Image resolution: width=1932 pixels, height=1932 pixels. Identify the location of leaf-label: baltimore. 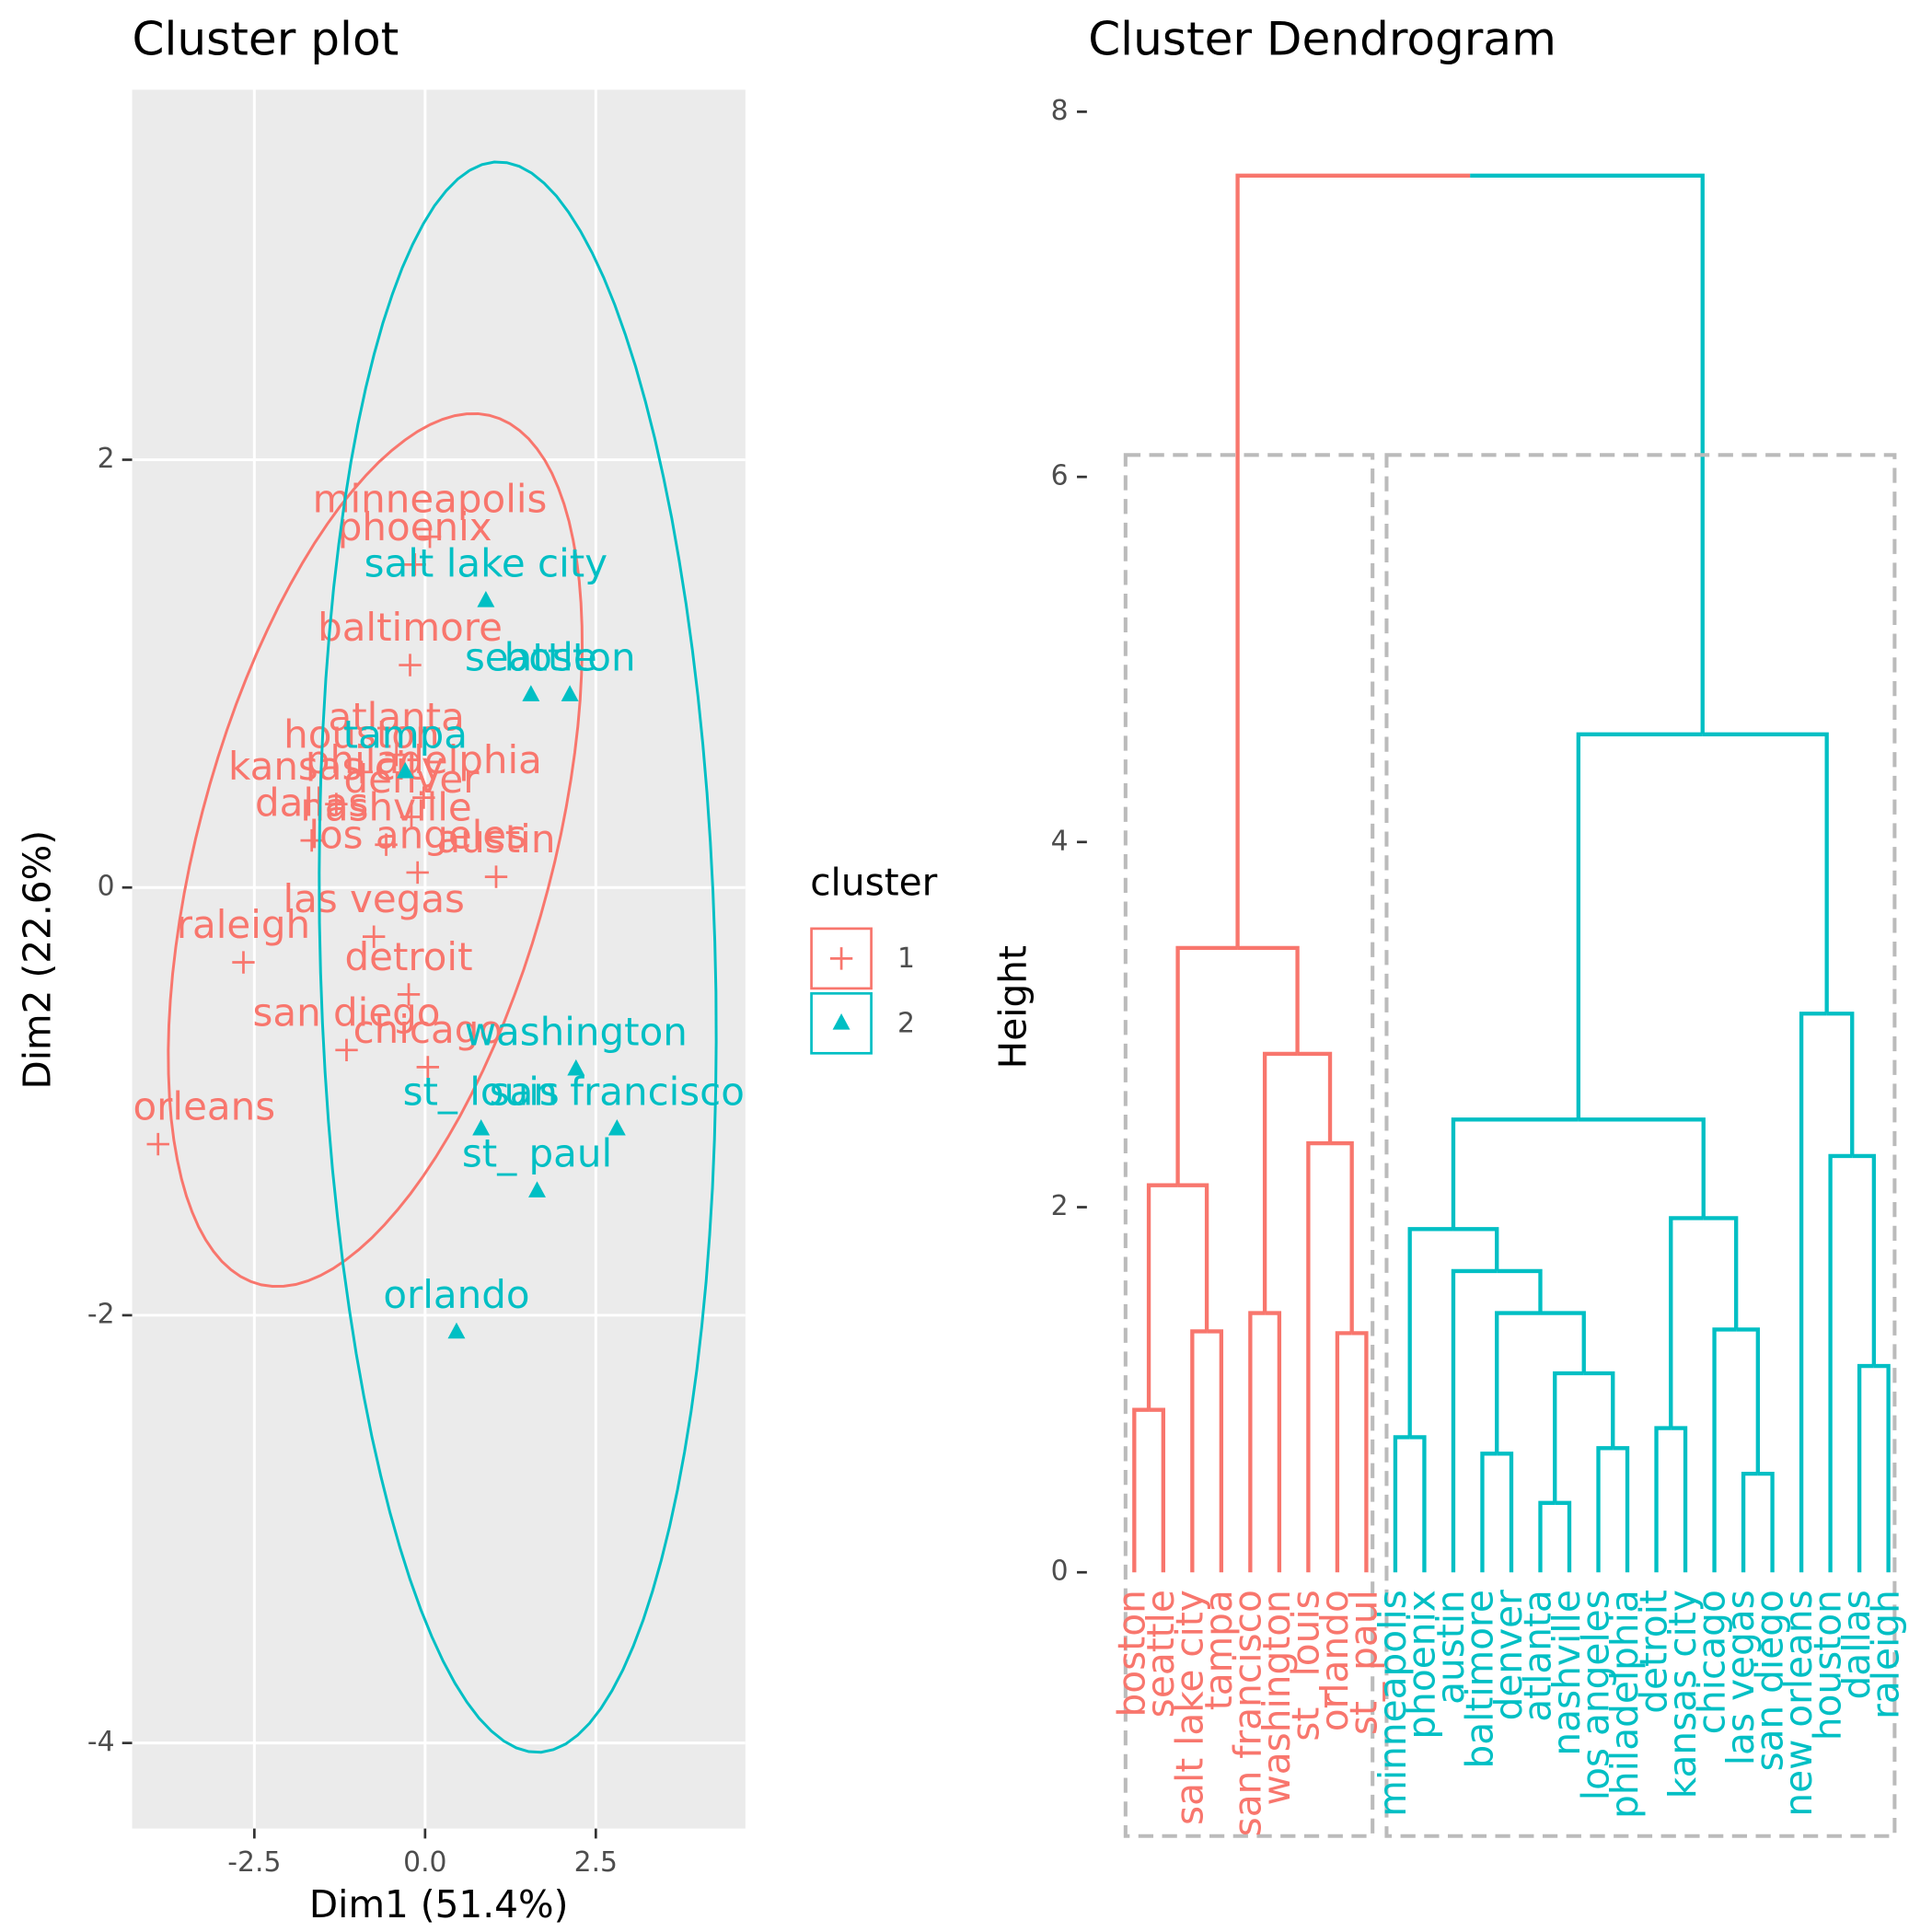
(1479, 1679).